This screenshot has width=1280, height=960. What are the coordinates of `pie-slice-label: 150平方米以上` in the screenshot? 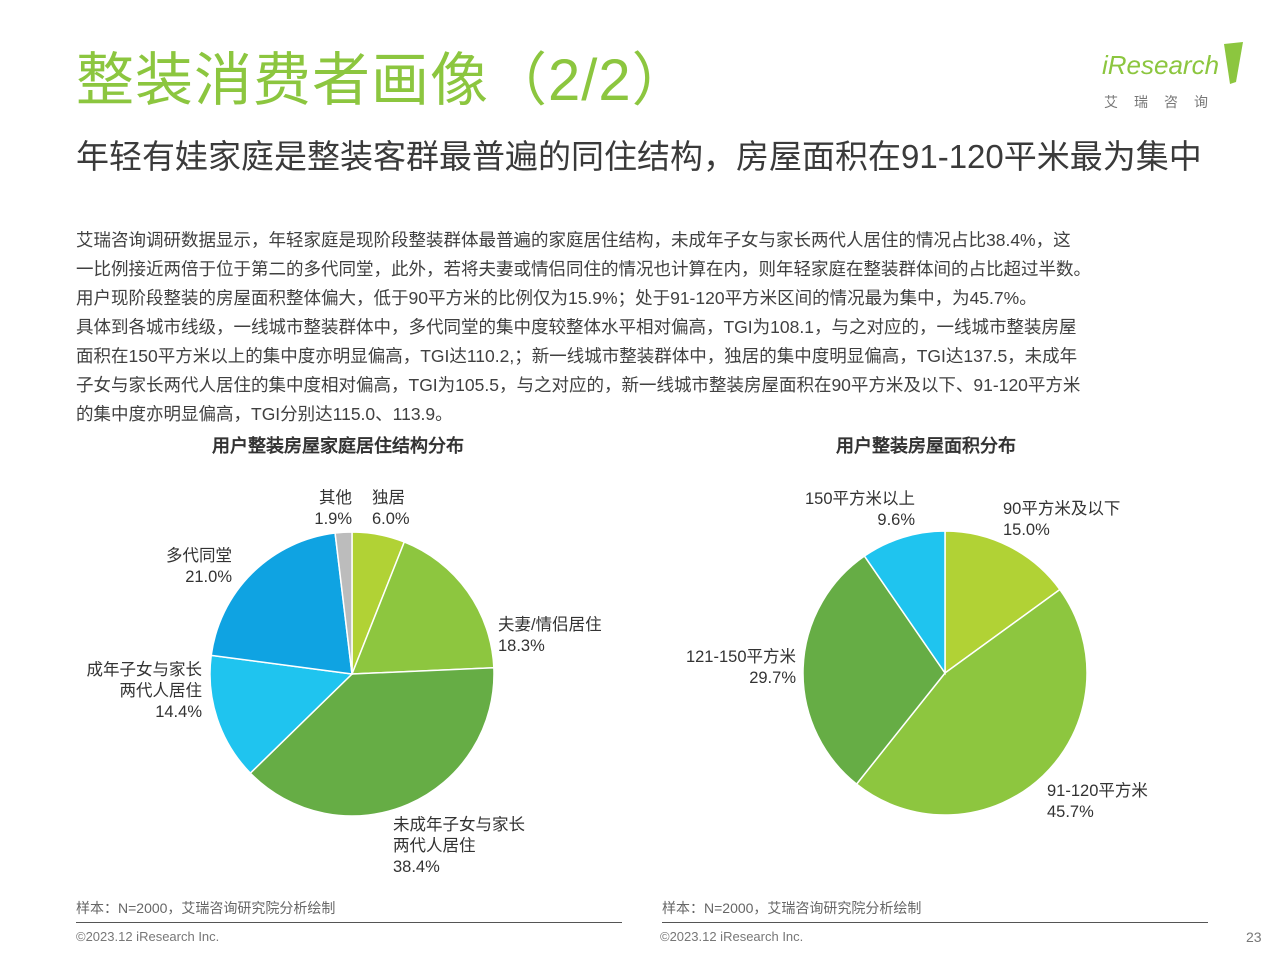 It's located at (860, 498).